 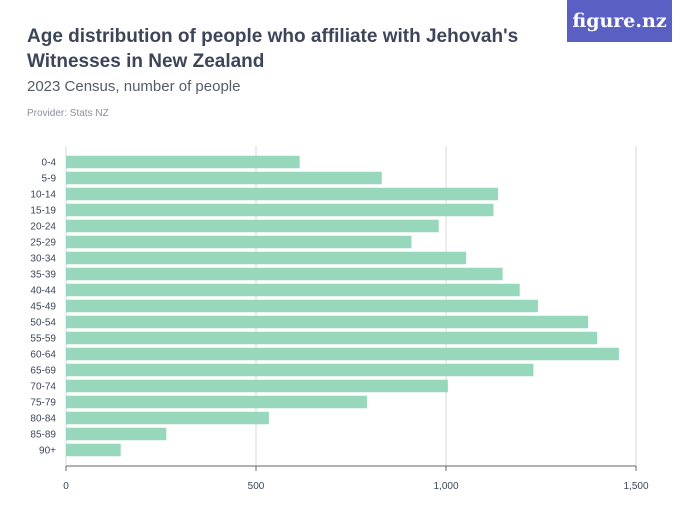 I want to click on category-label: 70-74, so click(x=43, y=387).